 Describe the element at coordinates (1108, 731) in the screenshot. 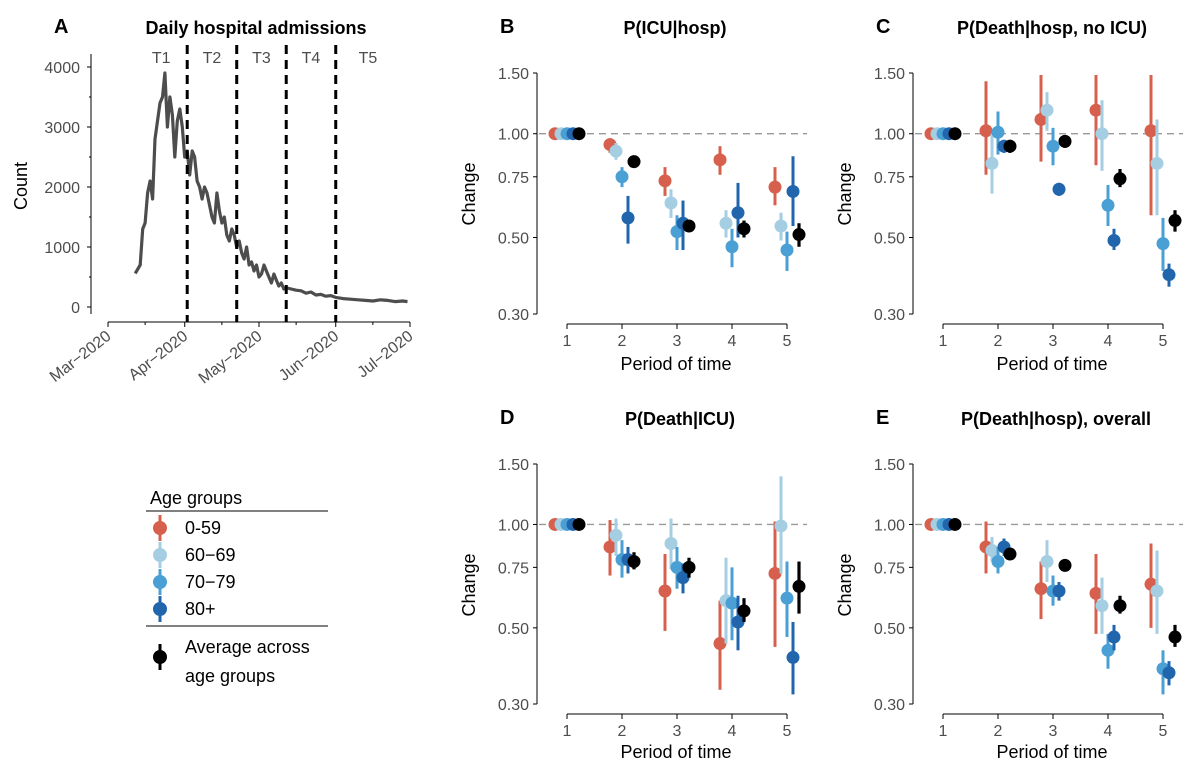

I see `panel-e-x-tick-label: 4` at that location.